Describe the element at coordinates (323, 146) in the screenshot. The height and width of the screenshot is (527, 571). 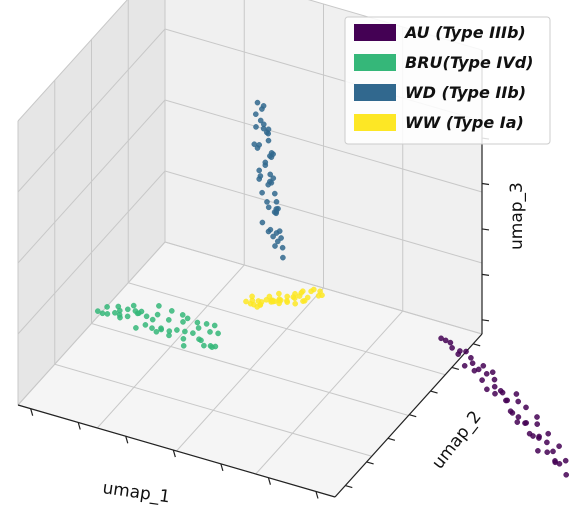
I see `back-grid-line` at that location.